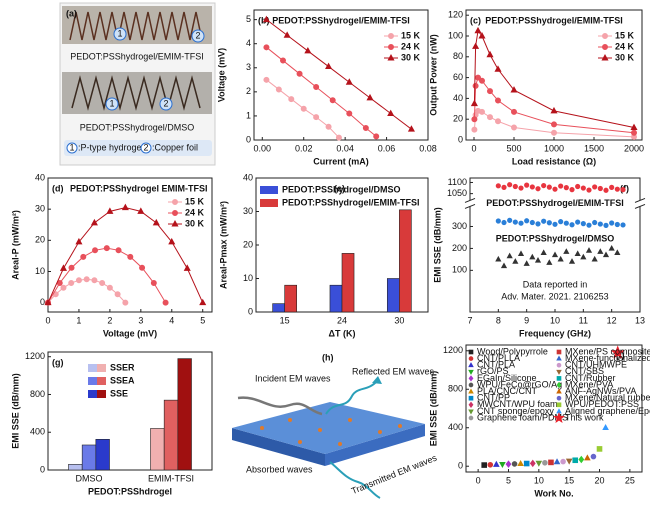 The image size is (650, 508). Describe the element at coordinates (136, 93) in the screenshot. I see `device-zigzag` at that location.